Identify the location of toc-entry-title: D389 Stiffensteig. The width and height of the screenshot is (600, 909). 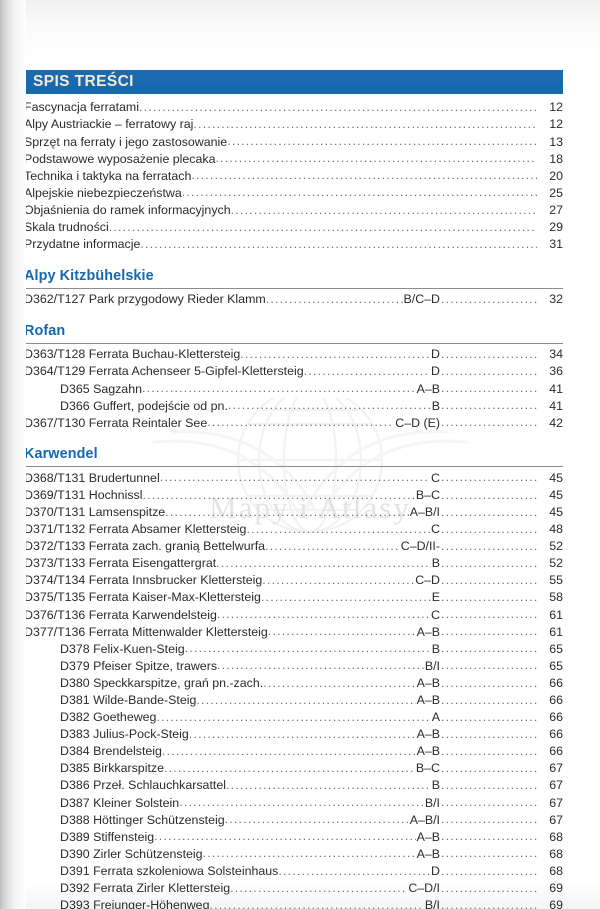
(107, 836).